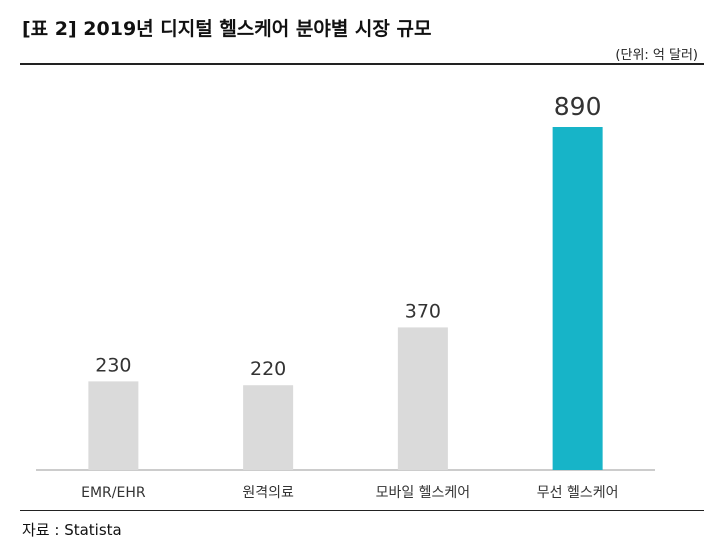  Describe the element at coordinates (113, 365) in the screenshot. I see `data-label-0: 230` at that location.